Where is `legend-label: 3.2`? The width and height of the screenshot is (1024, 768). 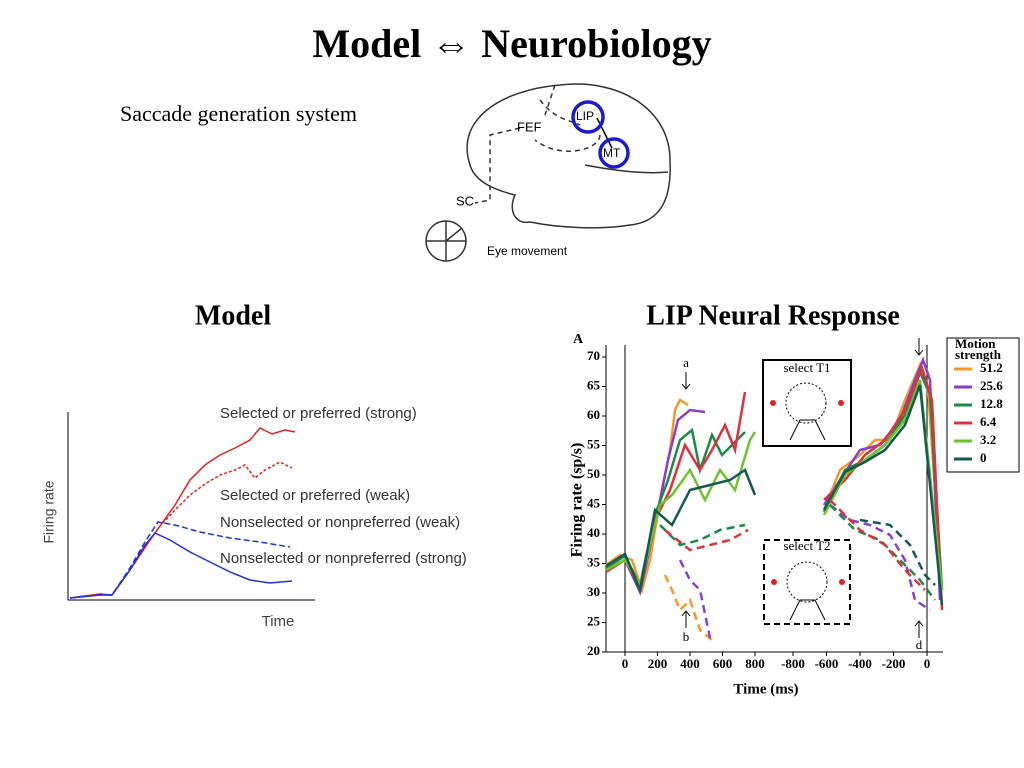
legend-label: 3.2 is located at coordinates (988, 439).